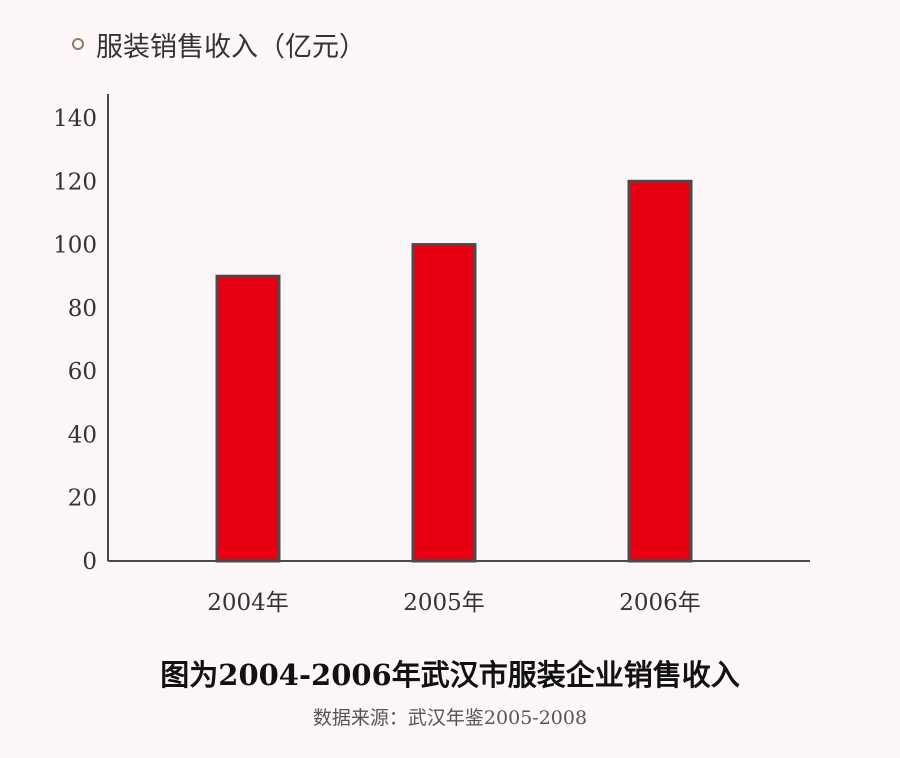 The width and height of the screenshot is (900, 758). I want to click on chart-caption-source: 数据来源：武汉年鉴2005-2008, so click(450, 718).